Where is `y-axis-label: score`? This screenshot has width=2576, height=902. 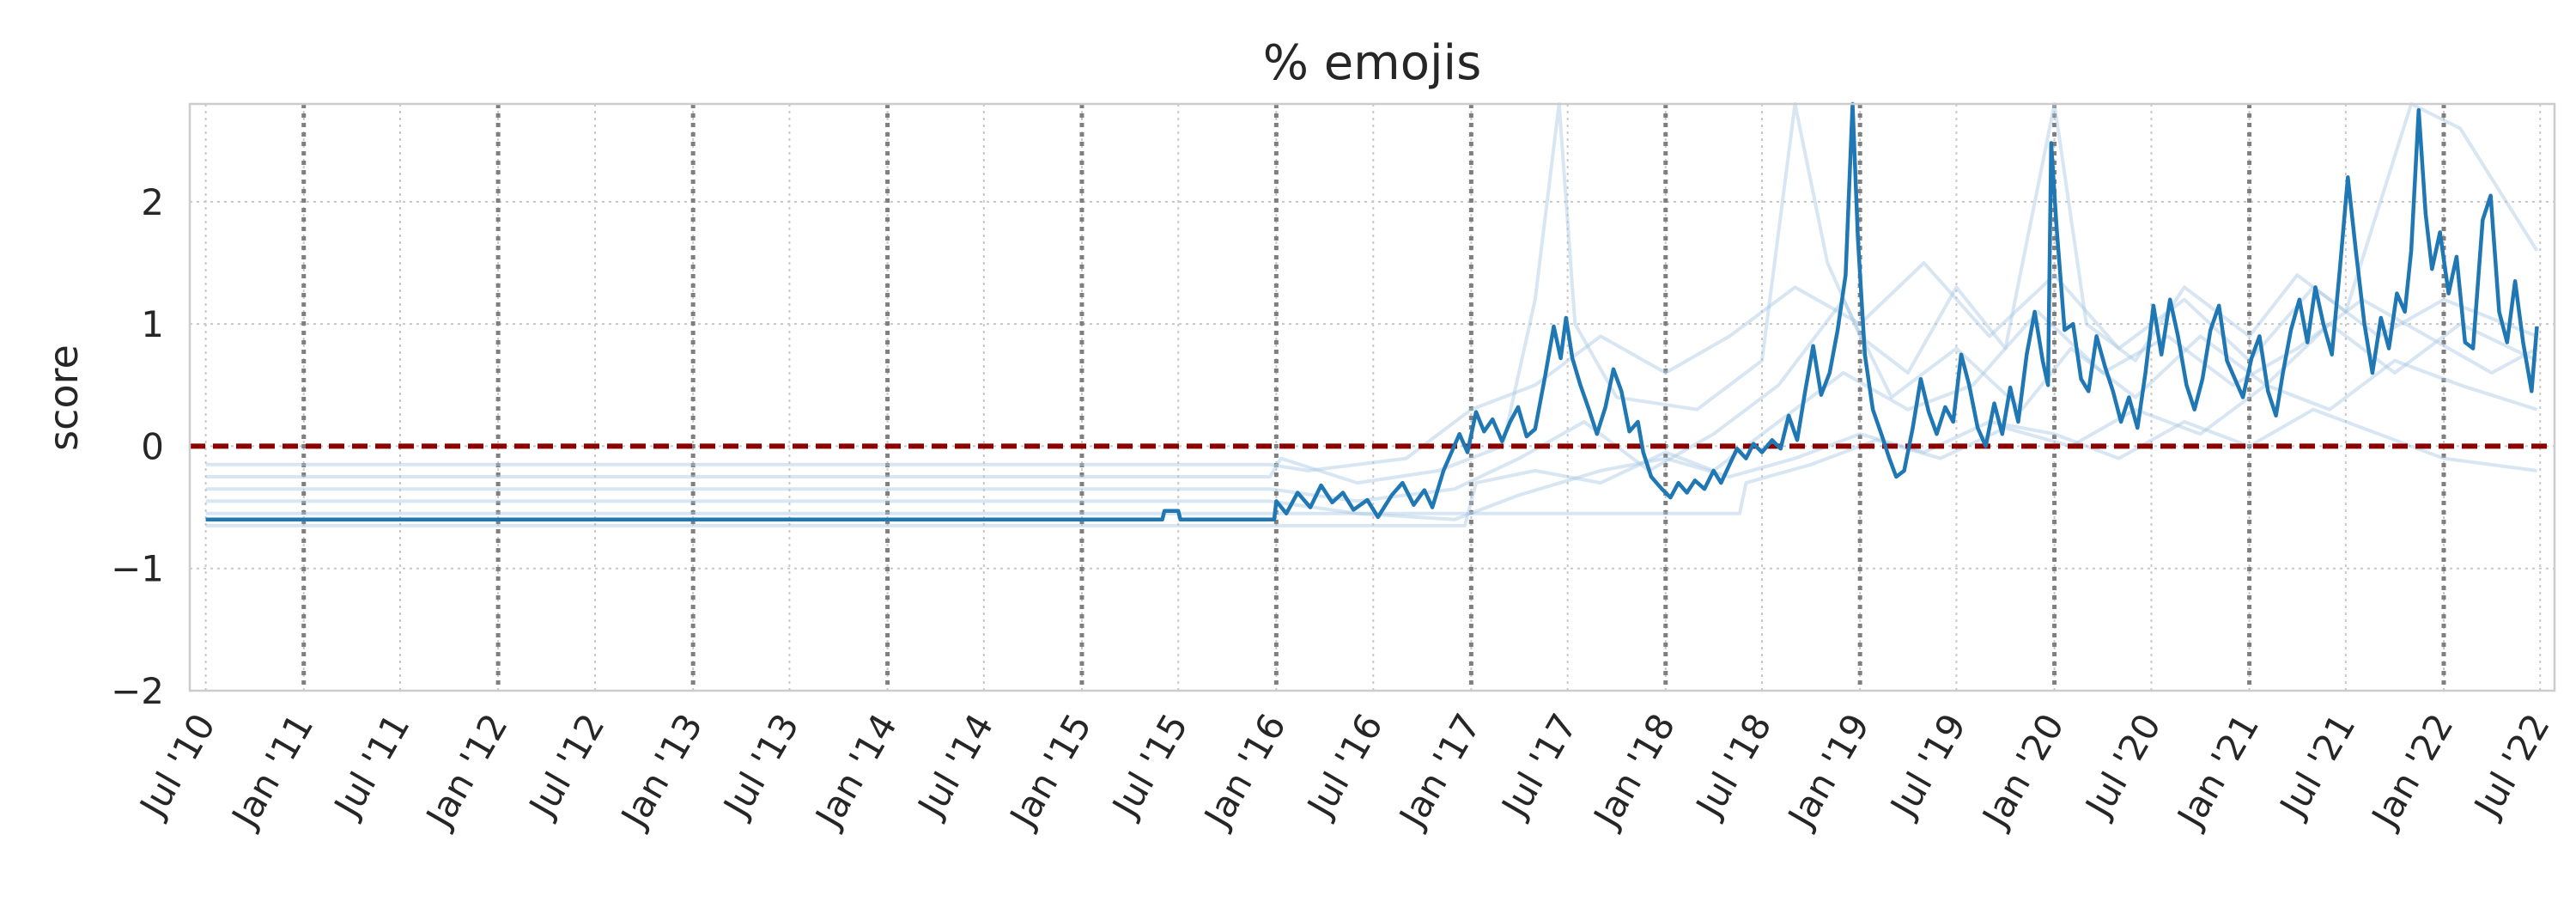 y-axis-label: score is located at coordinates (64, 397).